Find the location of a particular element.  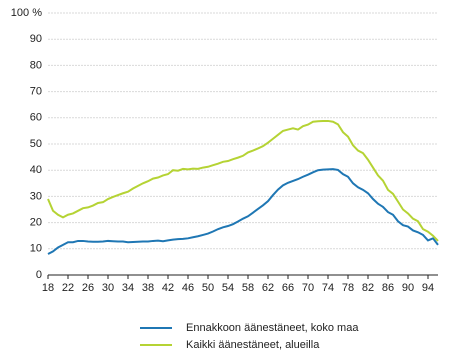

x-tick-label: 30 is located at coordinates (108, 288).